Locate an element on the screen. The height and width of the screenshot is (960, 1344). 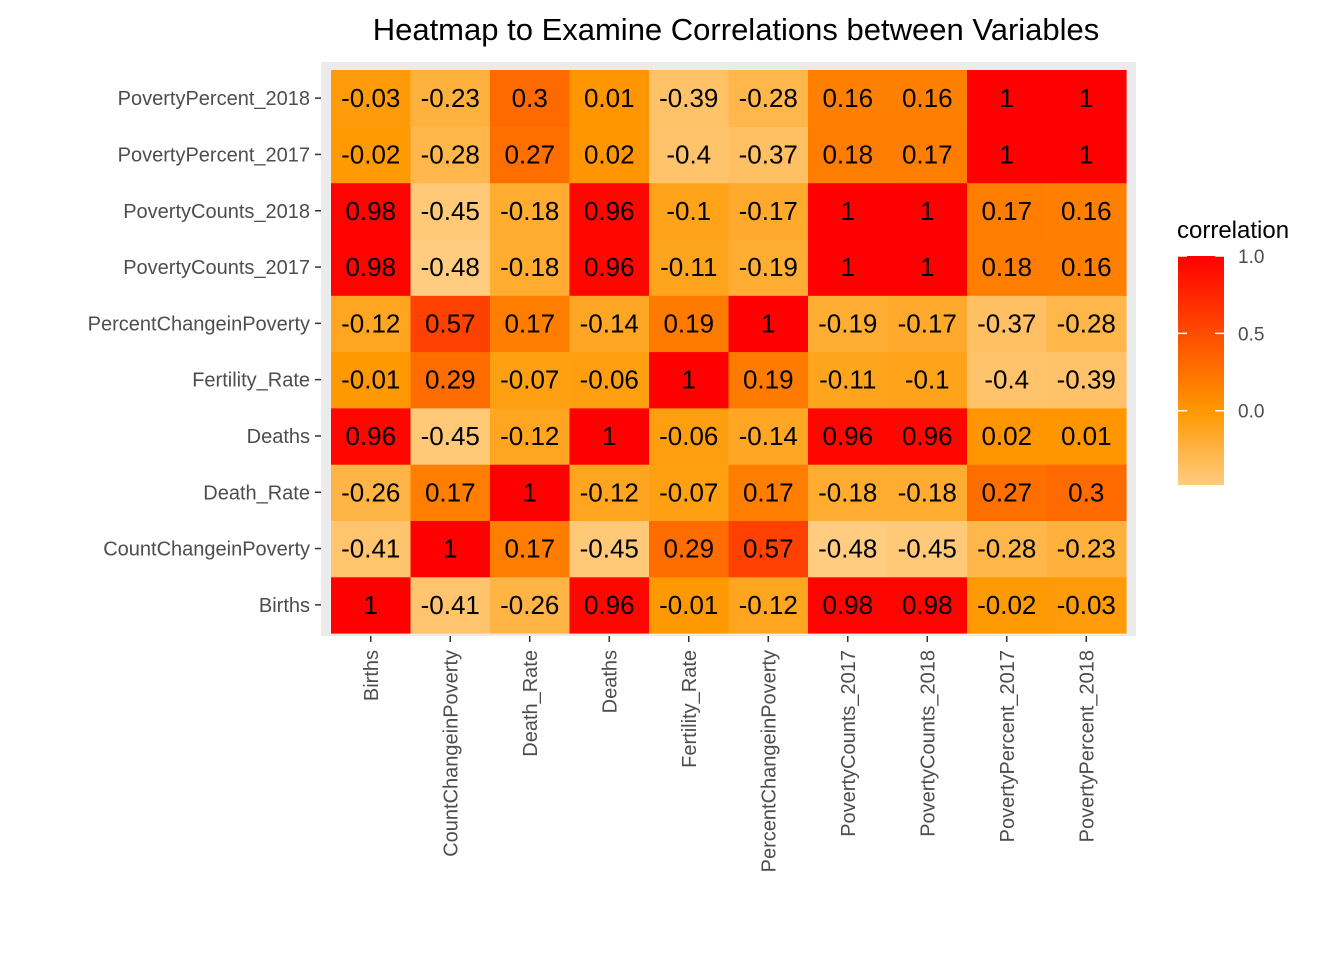
y-tick-label: PovertyCounts_2017 is located at coordinates (216, 268).